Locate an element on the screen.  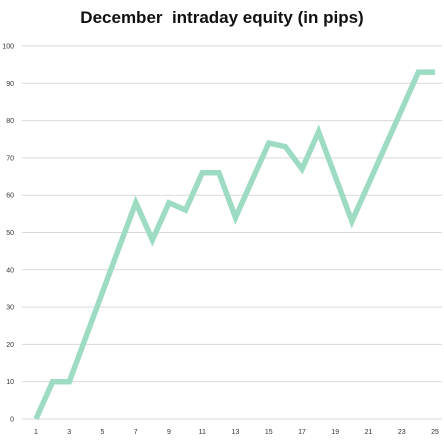
y-tick-label: 40 is located at coordinates (10, 270).